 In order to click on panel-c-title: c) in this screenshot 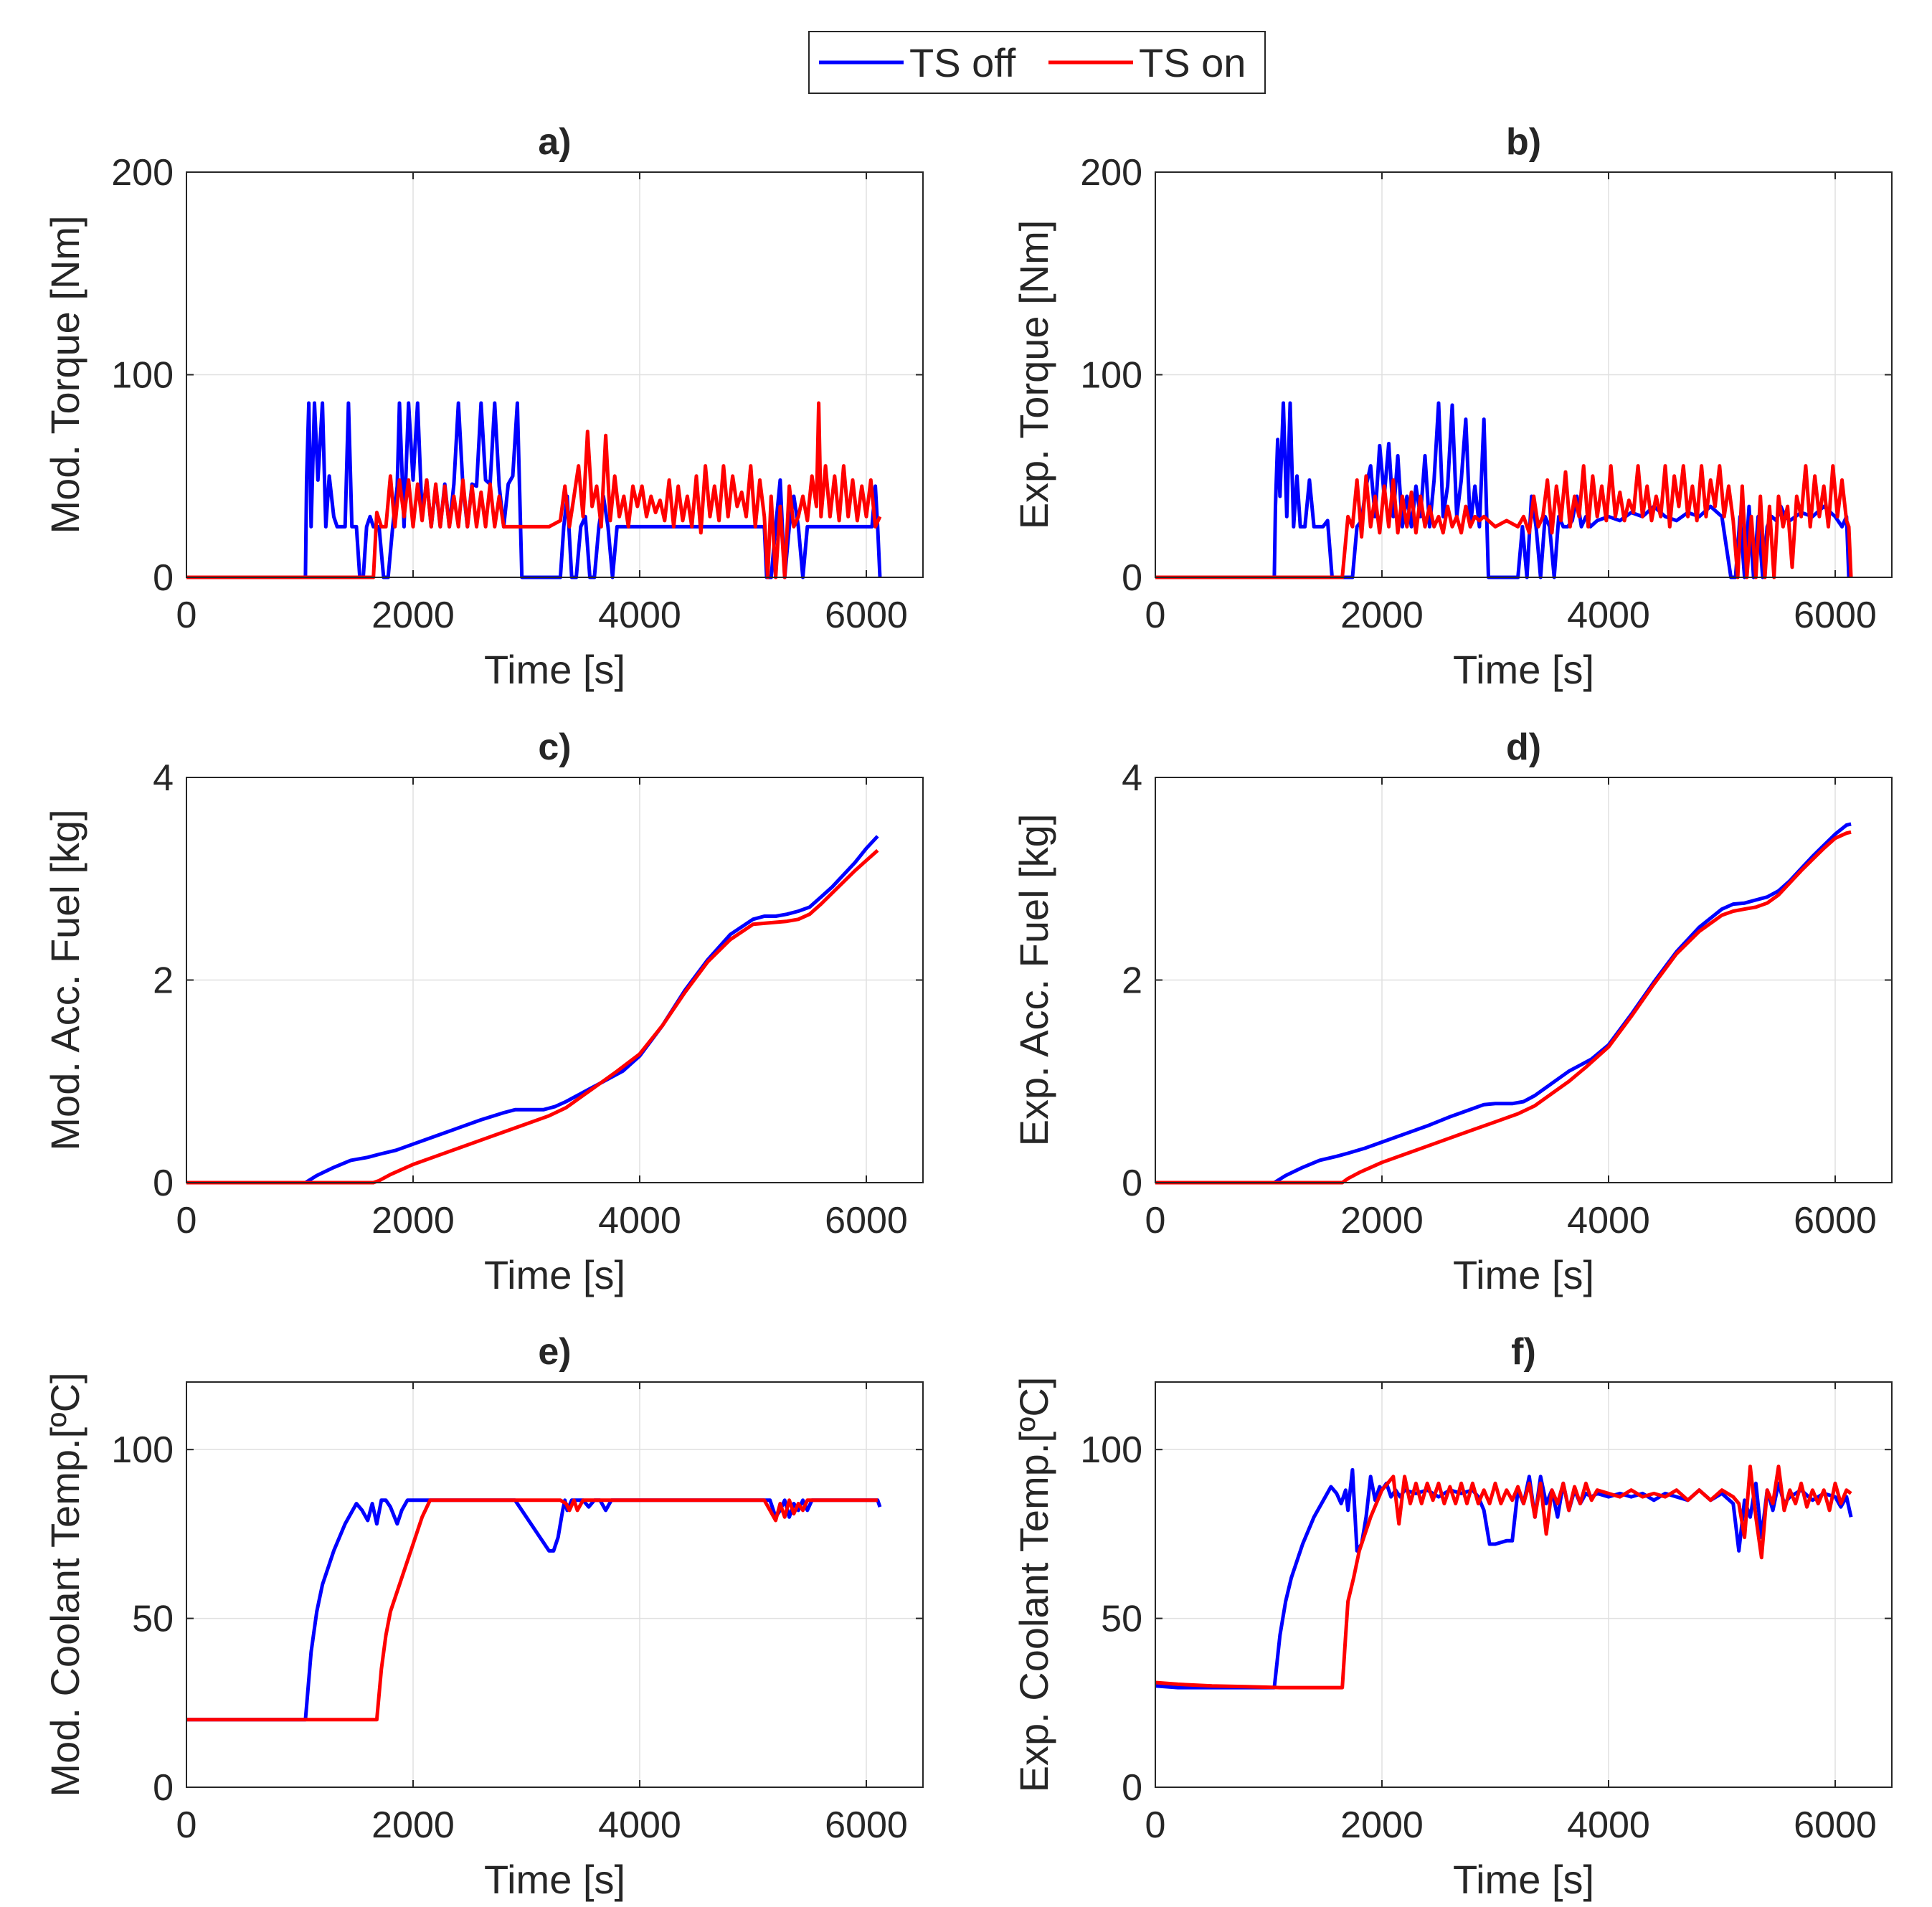, I will do `click(554, 748)`.